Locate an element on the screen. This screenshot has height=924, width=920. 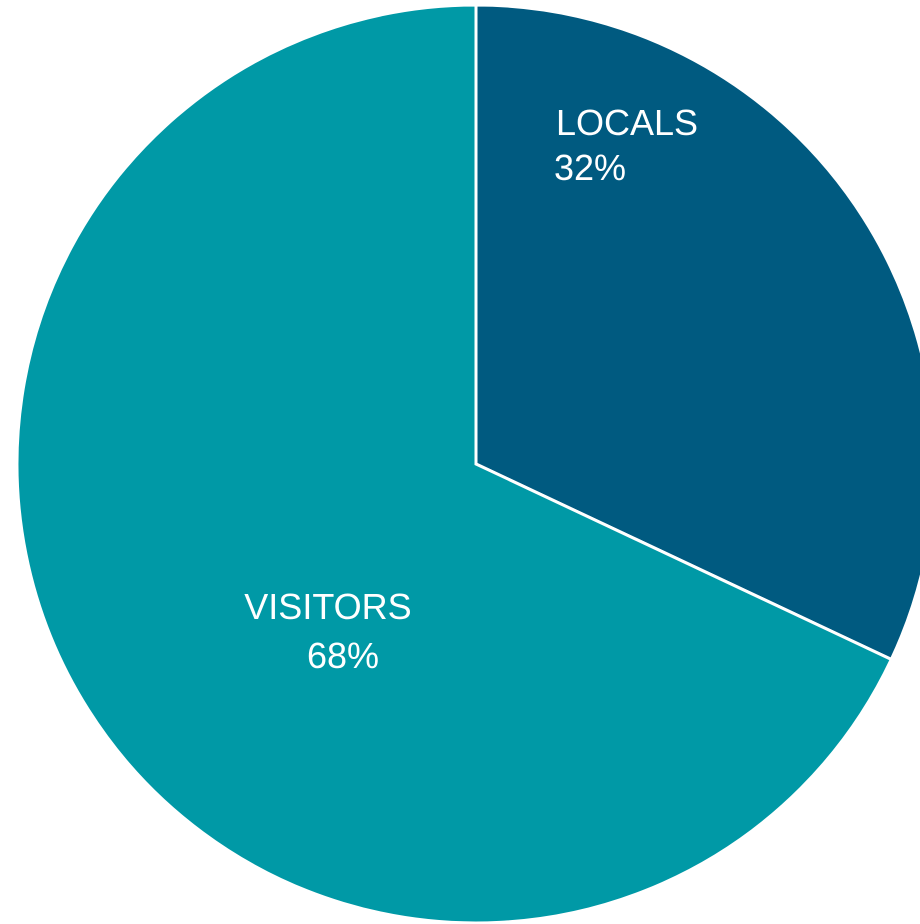
slice-label-locals: LOCALS is located at coordinates (627, 122).